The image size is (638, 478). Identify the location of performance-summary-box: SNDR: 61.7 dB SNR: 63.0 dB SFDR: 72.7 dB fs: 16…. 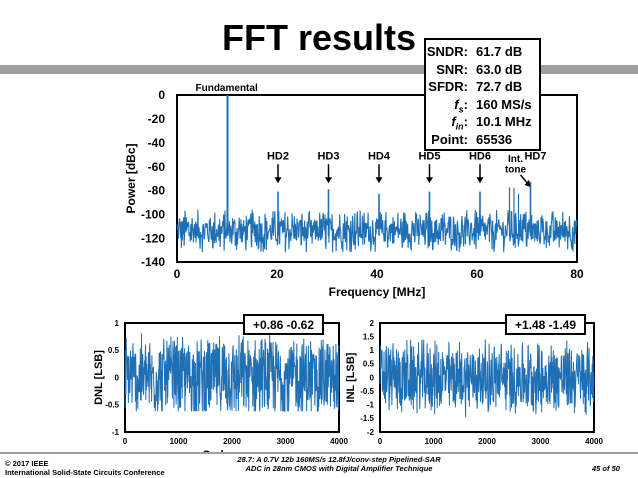
(482, 94).